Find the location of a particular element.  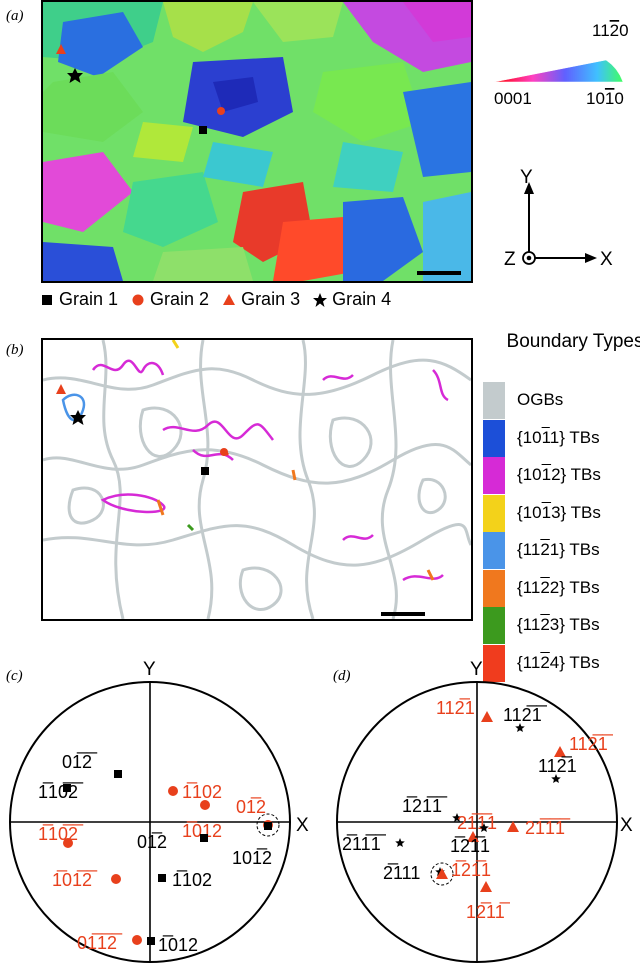

boundary-label: {1123} TBs is located at coordinates (558, 624).